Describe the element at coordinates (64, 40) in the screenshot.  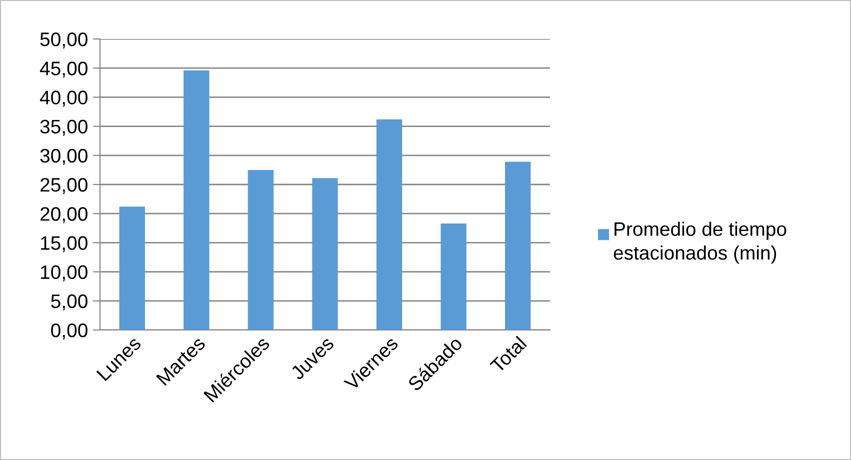
I see `y-tick-label: 50,00` at that location.